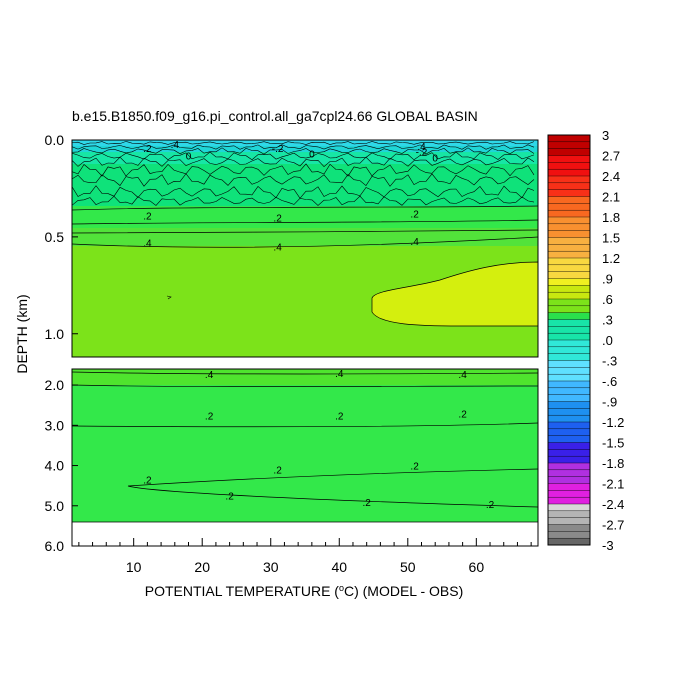 Image resolution: width=700 pixels, height=700 pixels. Describe the element at coordinates (305, 556) in the screenshot. I see `x-axis: 10 20 30 40 50 60` at that location.